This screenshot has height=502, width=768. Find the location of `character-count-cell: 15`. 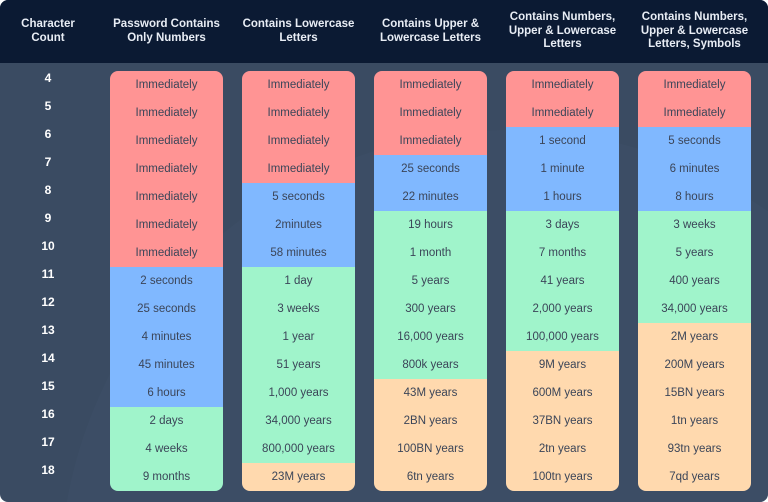

character-count-cell: 15 is located at coordinates (48, 386).